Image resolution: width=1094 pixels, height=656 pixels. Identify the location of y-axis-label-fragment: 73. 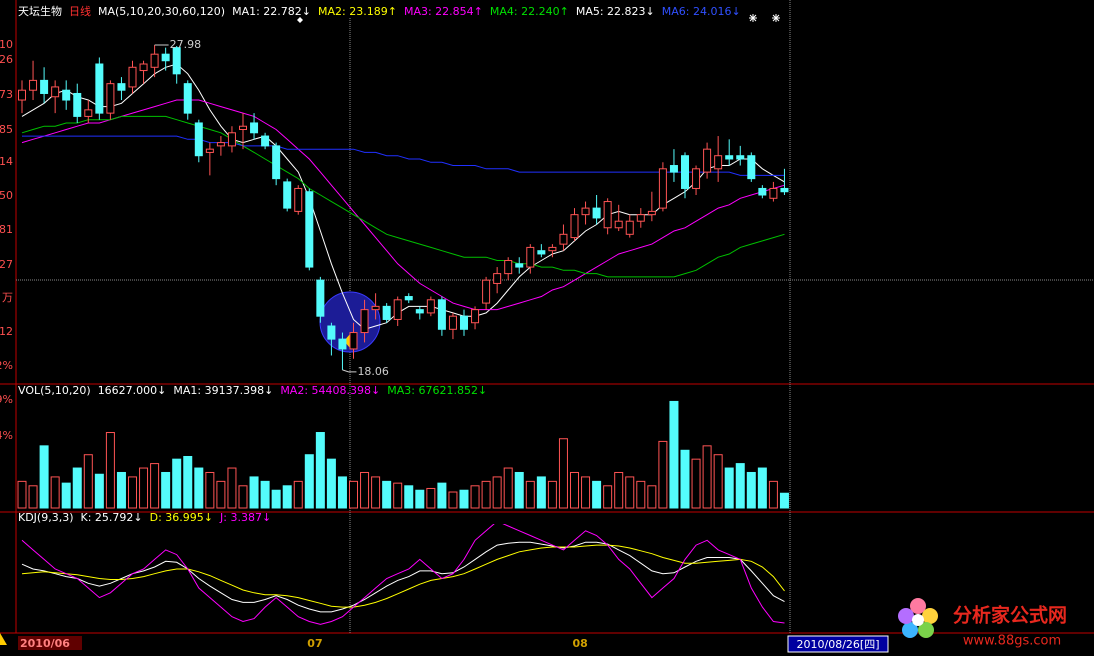
(6, 94).